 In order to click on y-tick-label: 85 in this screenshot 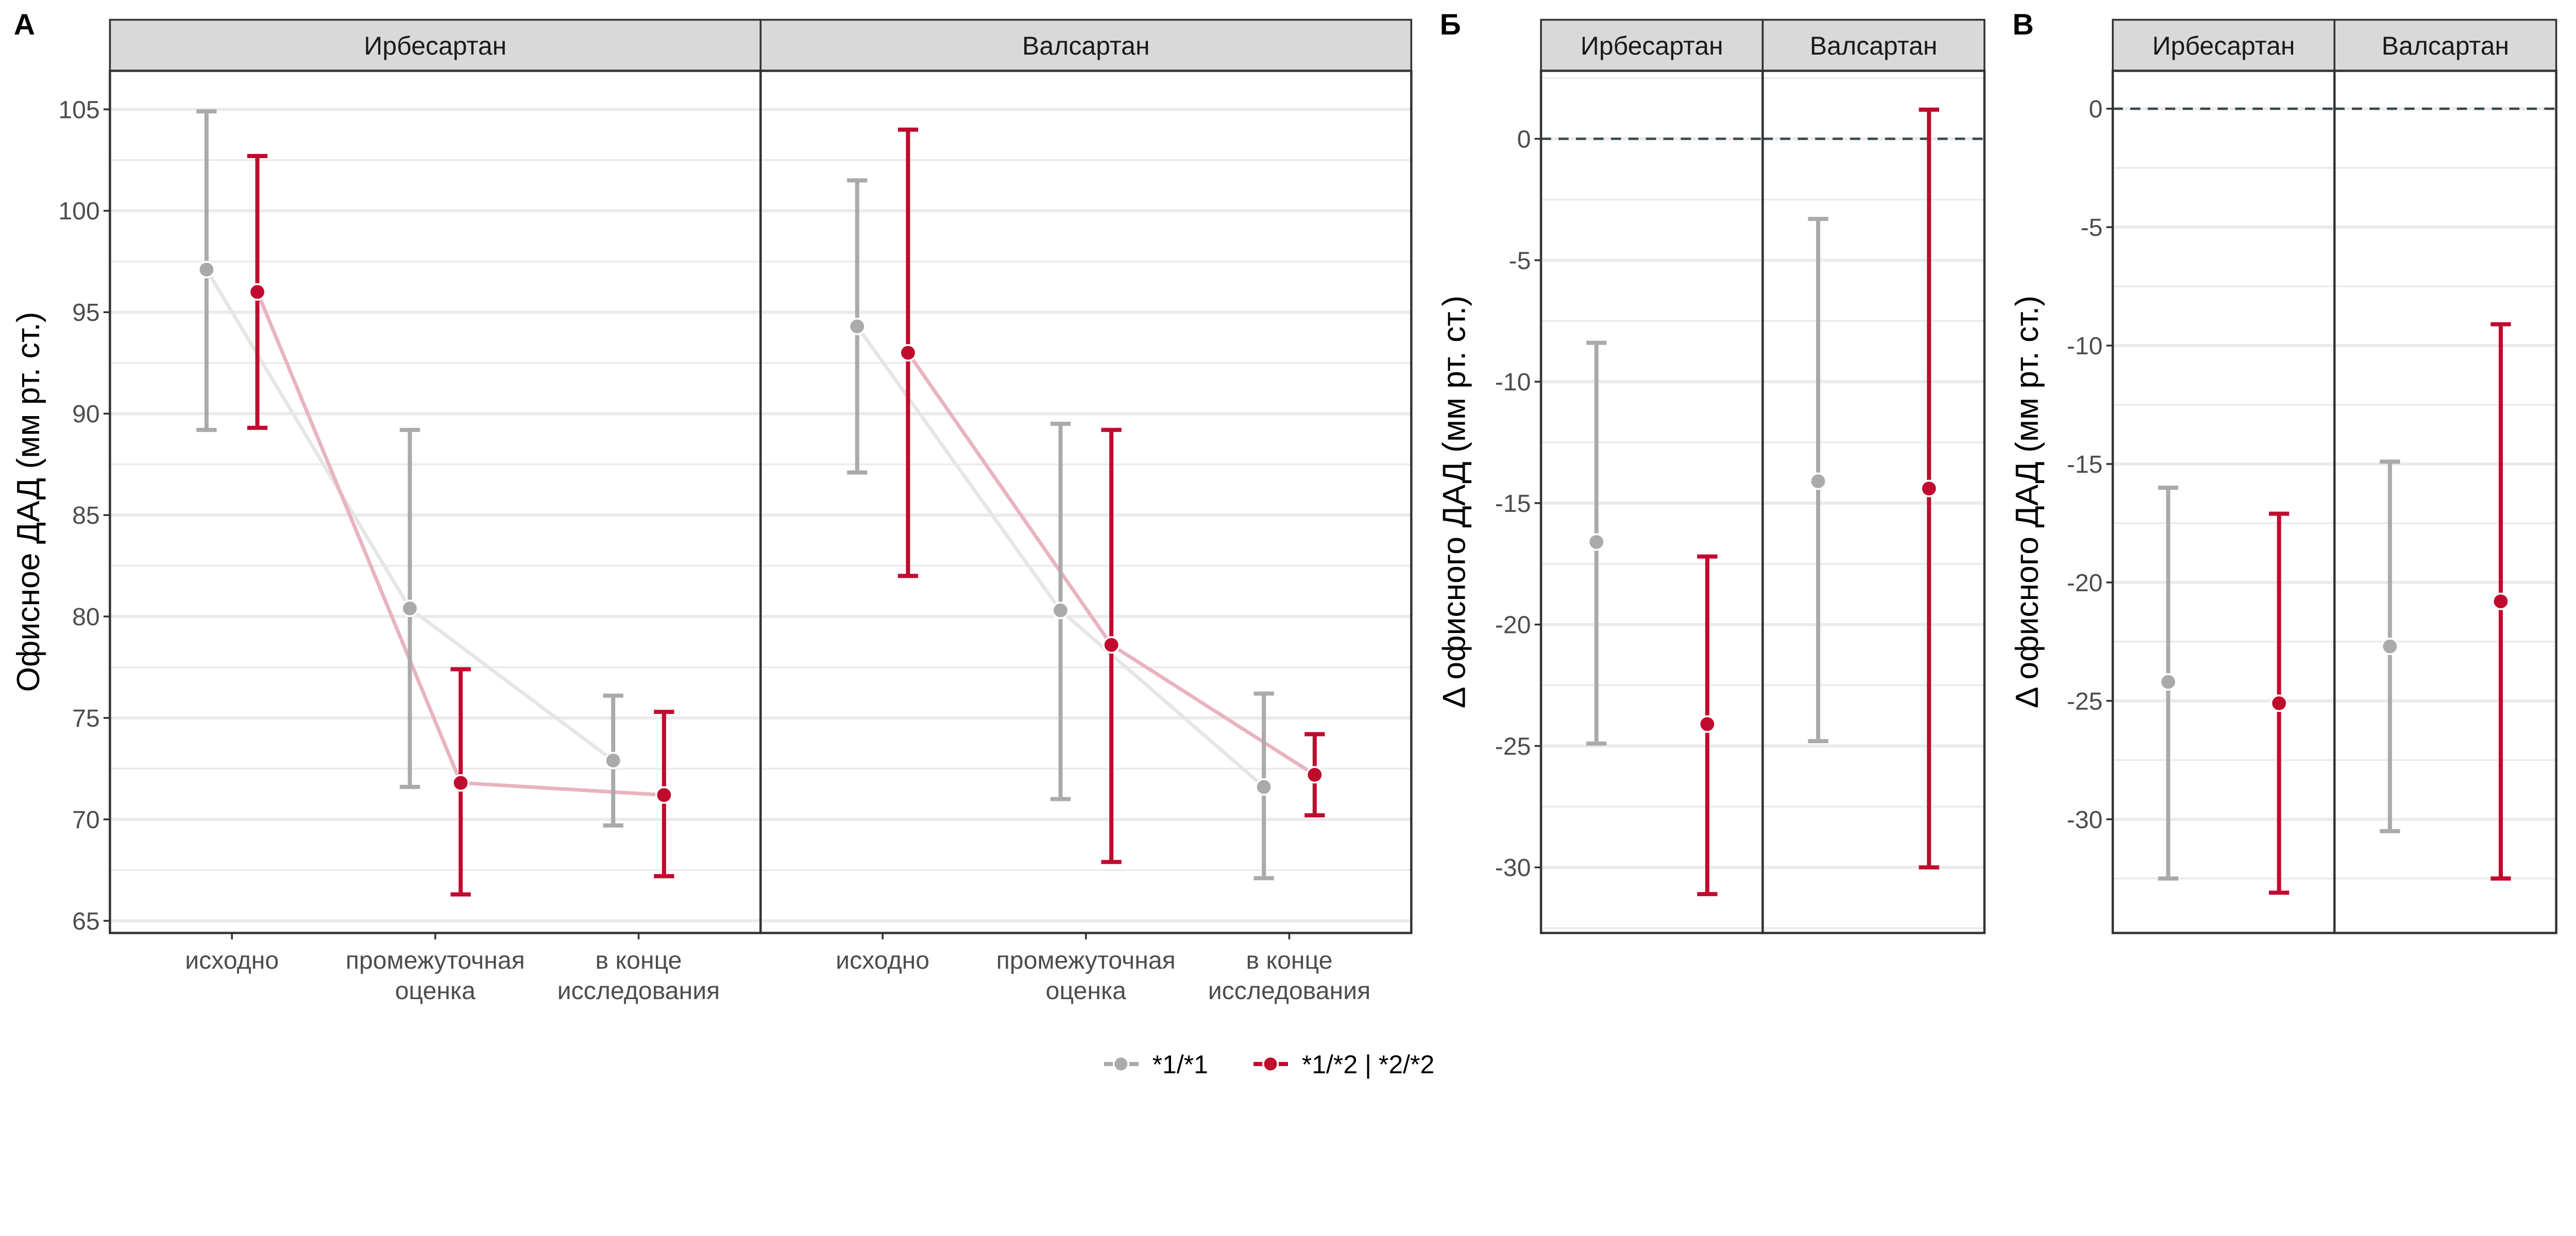, I will do `click(86, 515)`.